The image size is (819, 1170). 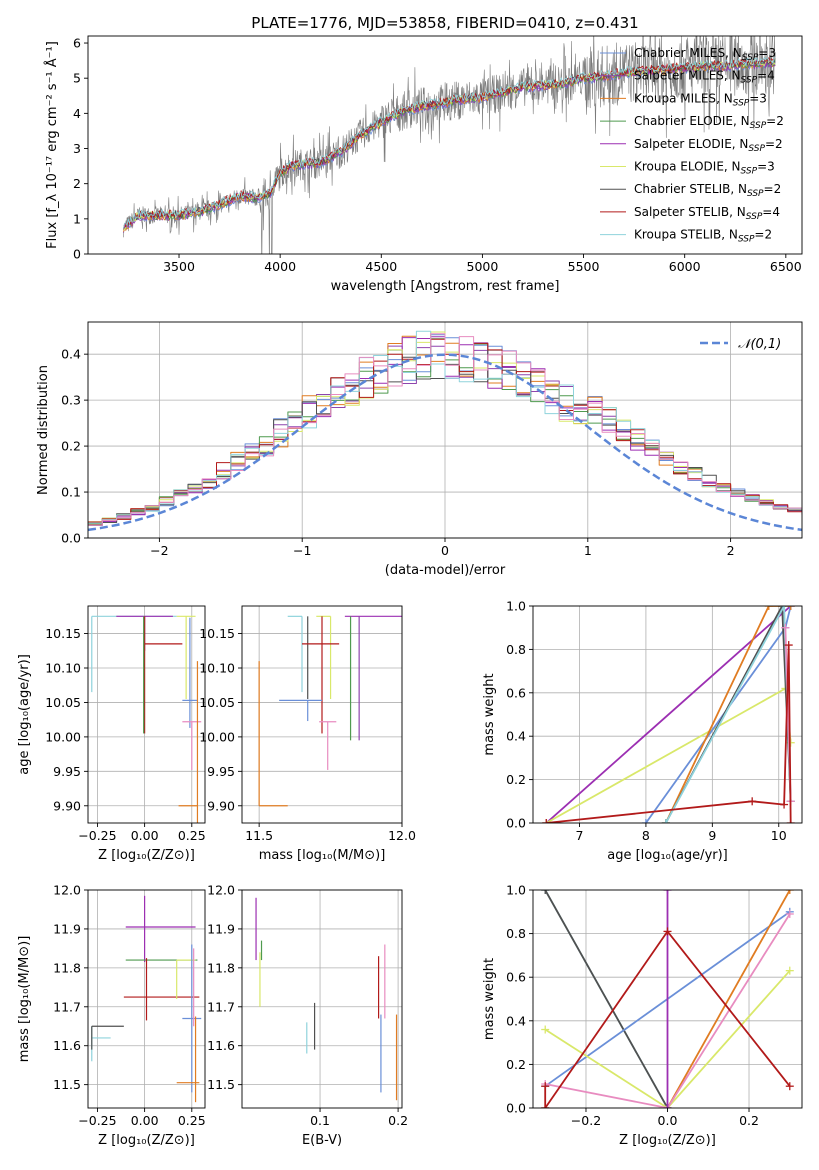 What do you see at coordinates (221, 928) in the screenshot?
I see `y-tick-label: 11.9` at bounding box center [221, 928].